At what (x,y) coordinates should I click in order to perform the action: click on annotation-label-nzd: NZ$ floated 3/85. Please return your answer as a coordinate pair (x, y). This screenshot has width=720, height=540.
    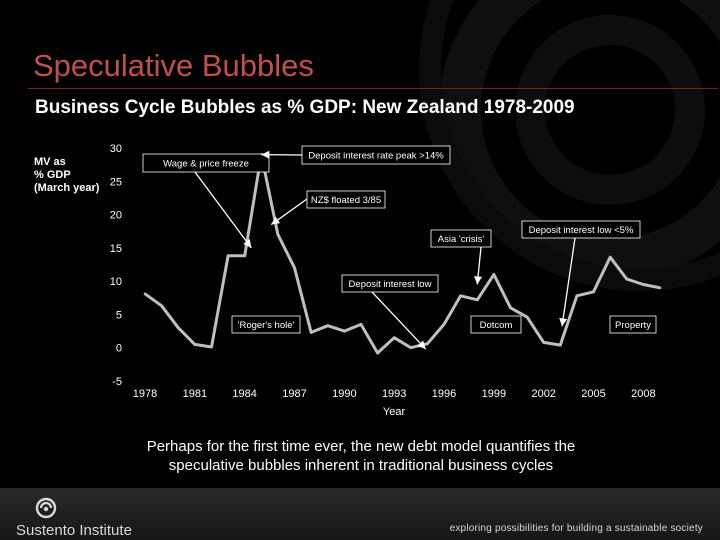
    Looking at the image, I should click on (346, 200).